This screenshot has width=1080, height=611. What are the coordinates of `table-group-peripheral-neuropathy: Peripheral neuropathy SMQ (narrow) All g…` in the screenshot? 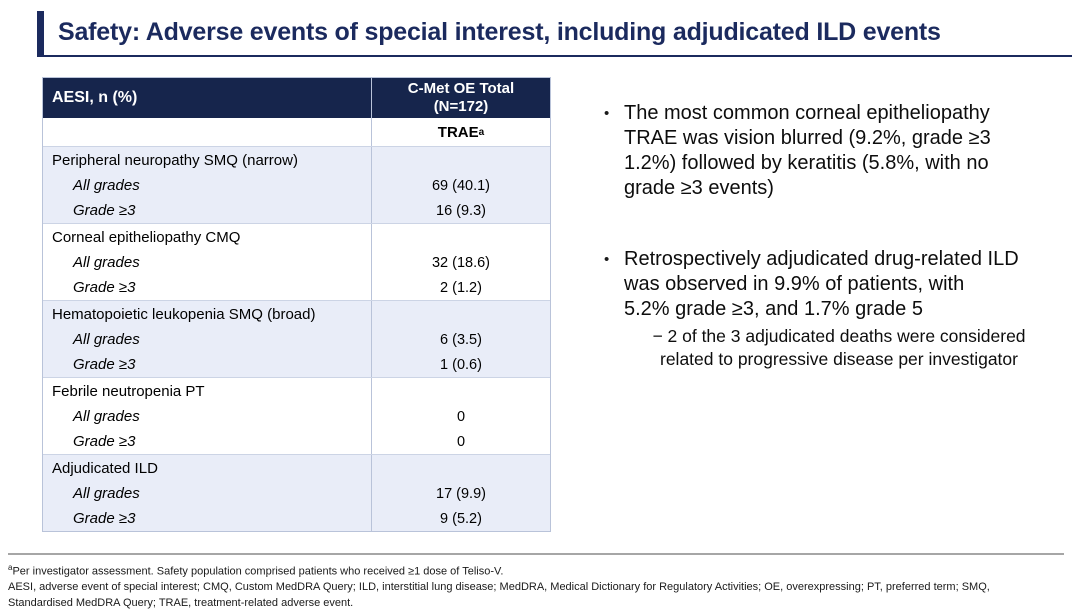 It's located at (296, 184).